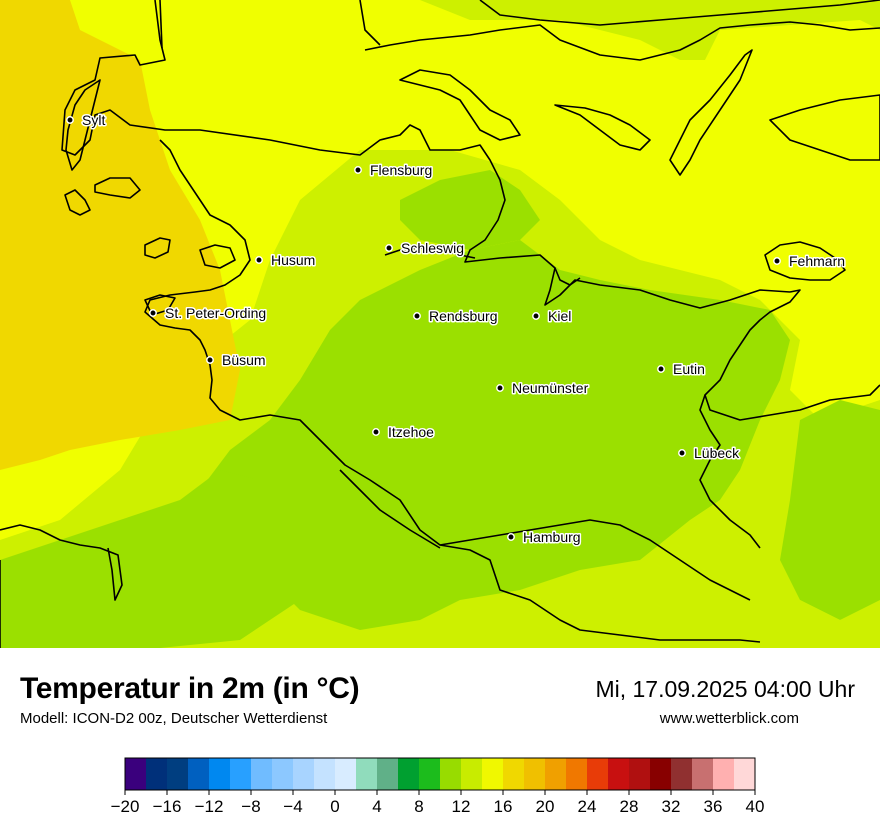 The height and width of the screenshot is (835, 880). I want to click on forecast-datetime: Mi, 17.09.2025 04:00 Uhr, so click(725, 689).